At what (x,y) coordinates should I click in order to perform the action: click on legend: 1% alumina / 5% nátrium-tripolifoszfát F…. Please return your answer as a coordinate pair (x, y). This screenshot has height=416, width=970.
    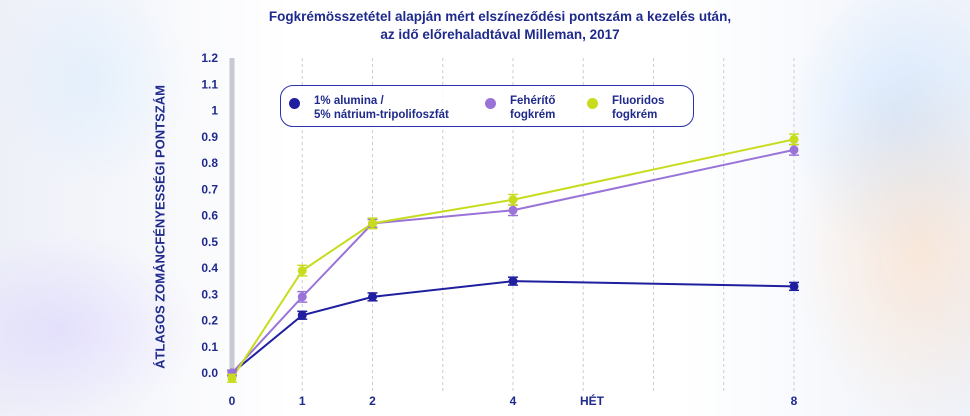
    Looking at the image, I should click on (487, 106).